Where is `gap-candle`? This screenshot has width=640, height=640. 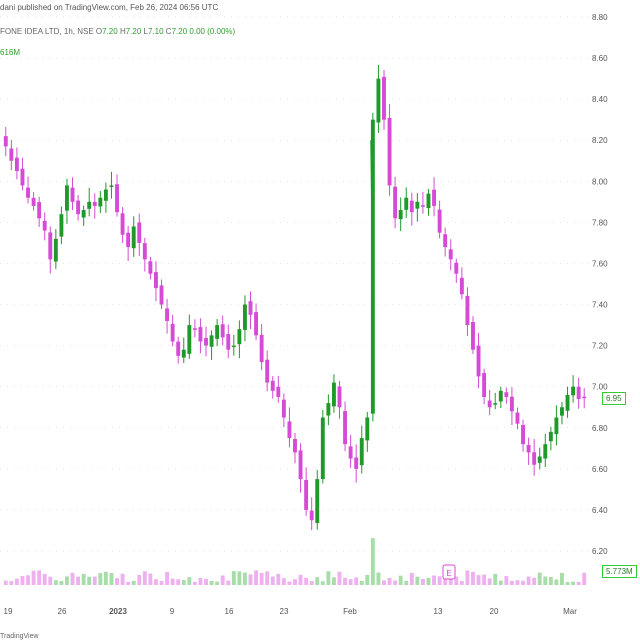
gap-candle is located at coordinates (372, 216).